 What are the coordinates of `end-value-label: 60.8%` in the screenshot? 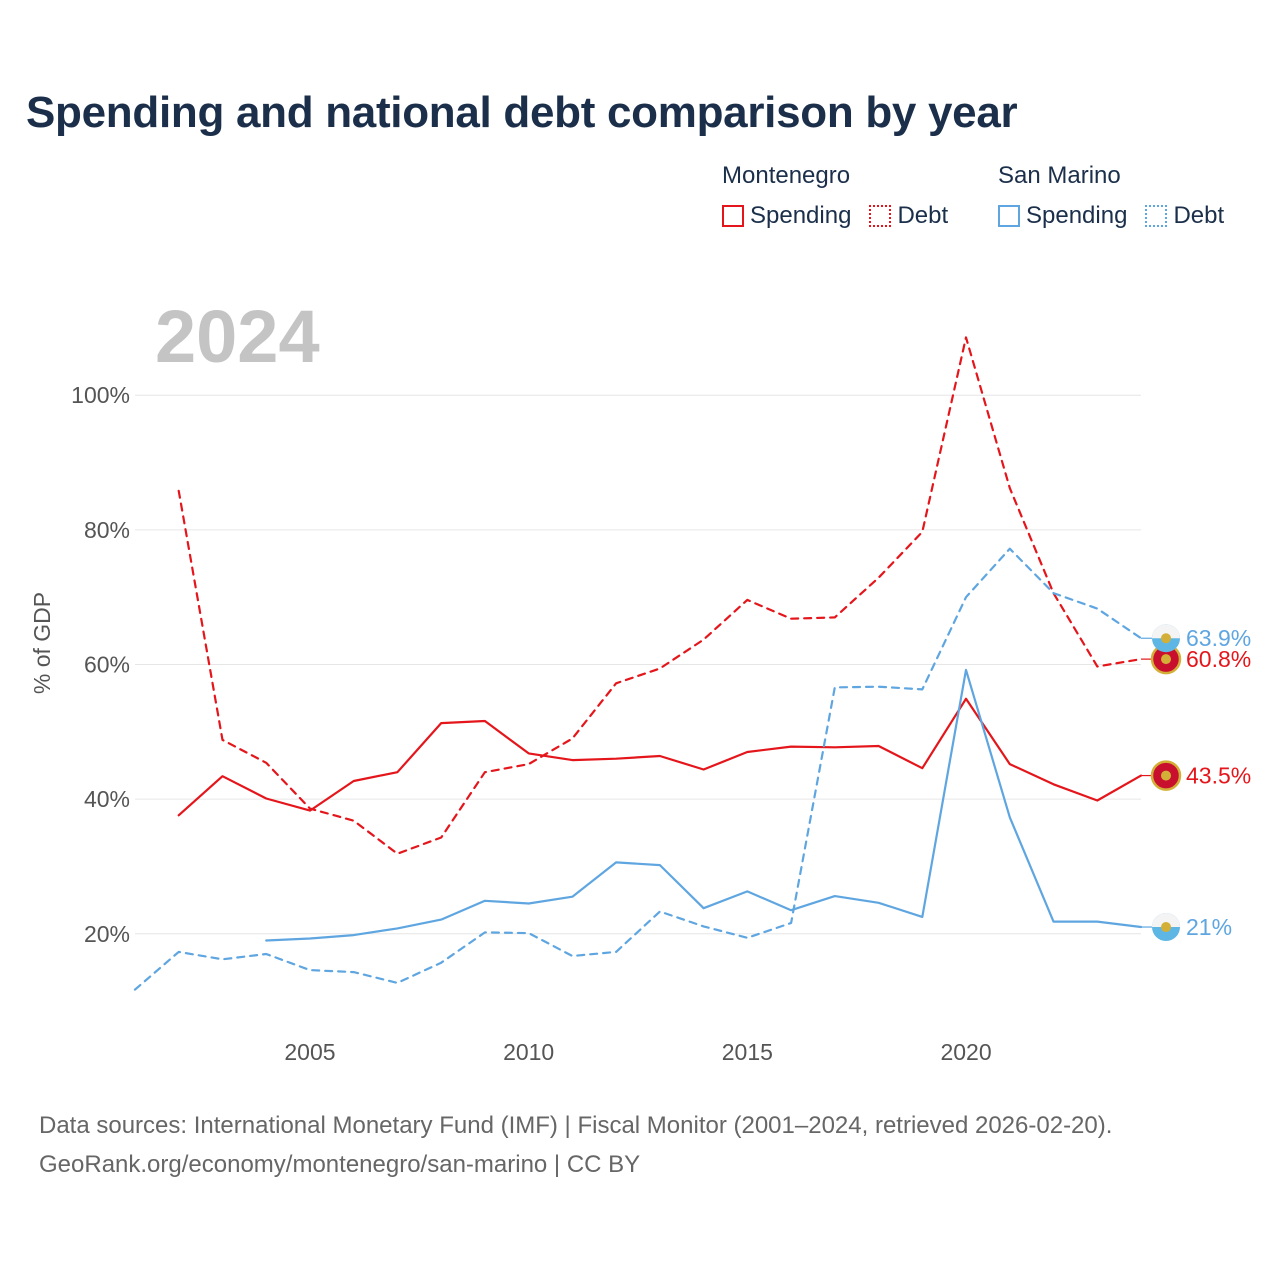 It's located at (1218, 659).